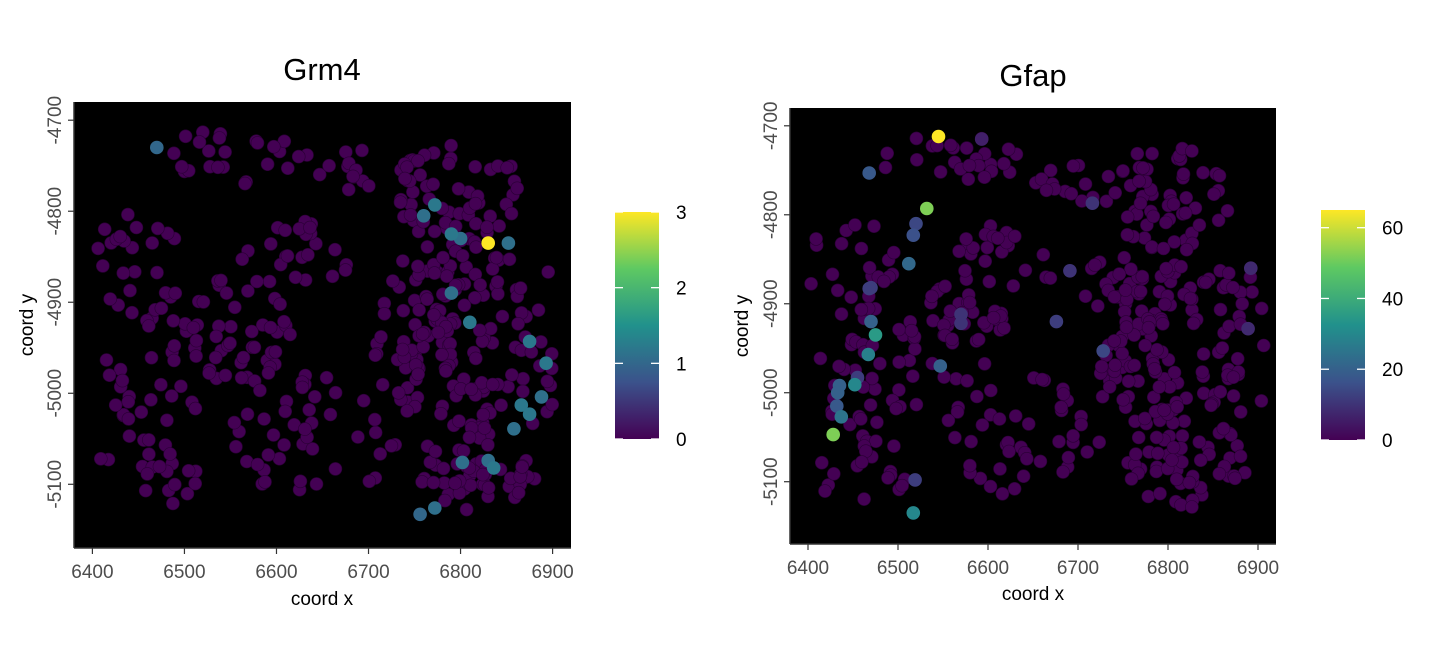  Describe the element at coordinates (1392, 299) in the screenshot. I see `colorbar-tick-label: 40` at that location.